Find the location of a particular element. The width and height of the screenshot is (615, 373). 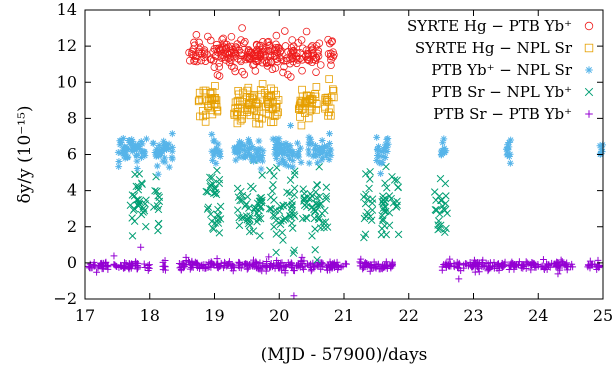

y-tick-label: 4 is located at coordinates (72, 190).